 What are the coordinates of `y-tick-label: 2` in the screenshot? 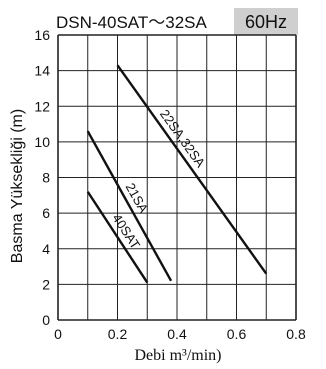 It's located at (46, 284).